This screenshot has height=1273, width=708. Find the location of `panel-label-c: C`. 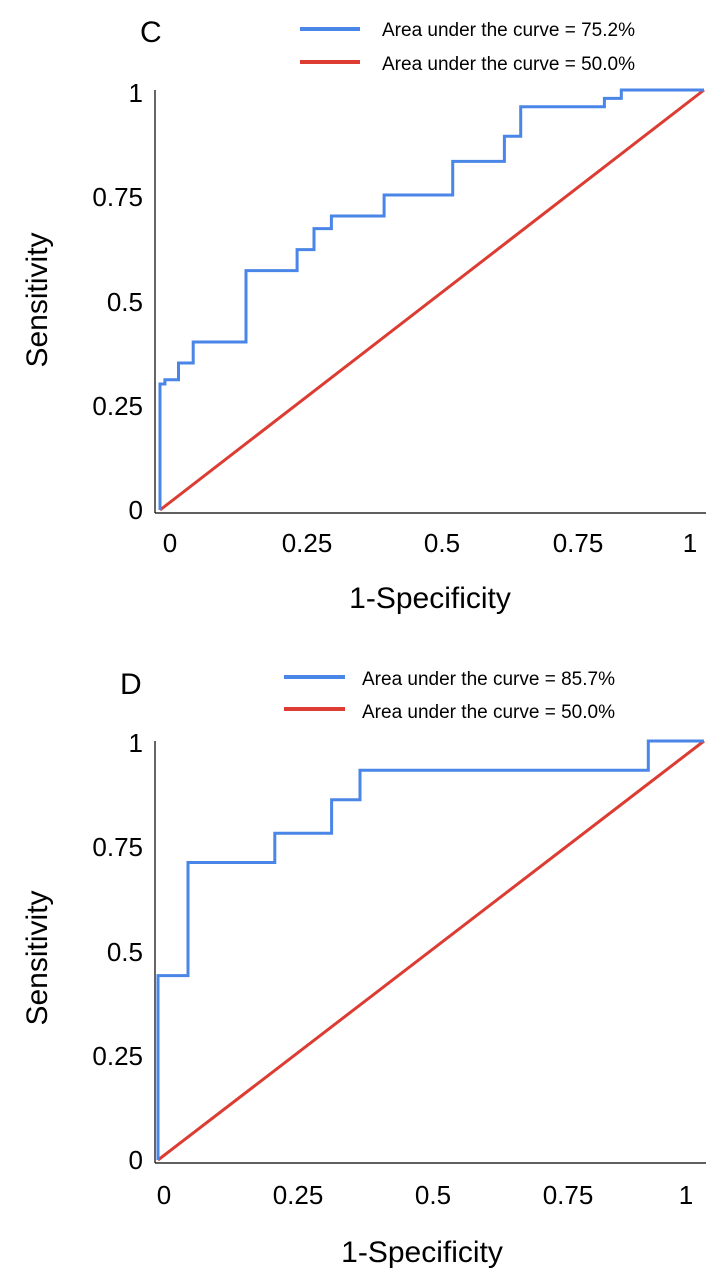

panel-label-c: C is located at coordinates (151, 32).